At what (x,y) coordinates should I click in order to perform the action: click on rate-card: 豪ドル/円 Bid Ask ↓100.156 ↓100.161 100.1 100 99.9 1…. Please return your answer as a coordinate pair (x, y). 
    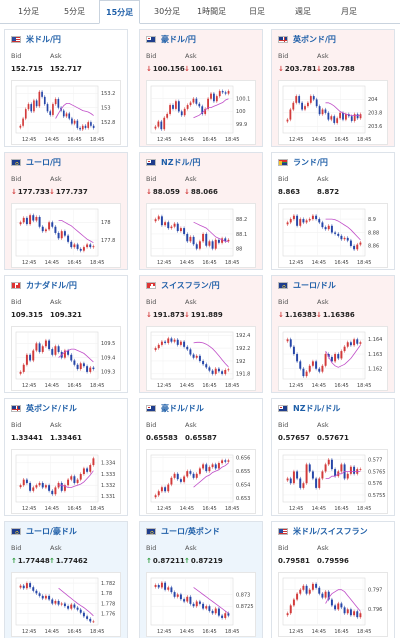
    Looking at the image, I should click on (201, 88).